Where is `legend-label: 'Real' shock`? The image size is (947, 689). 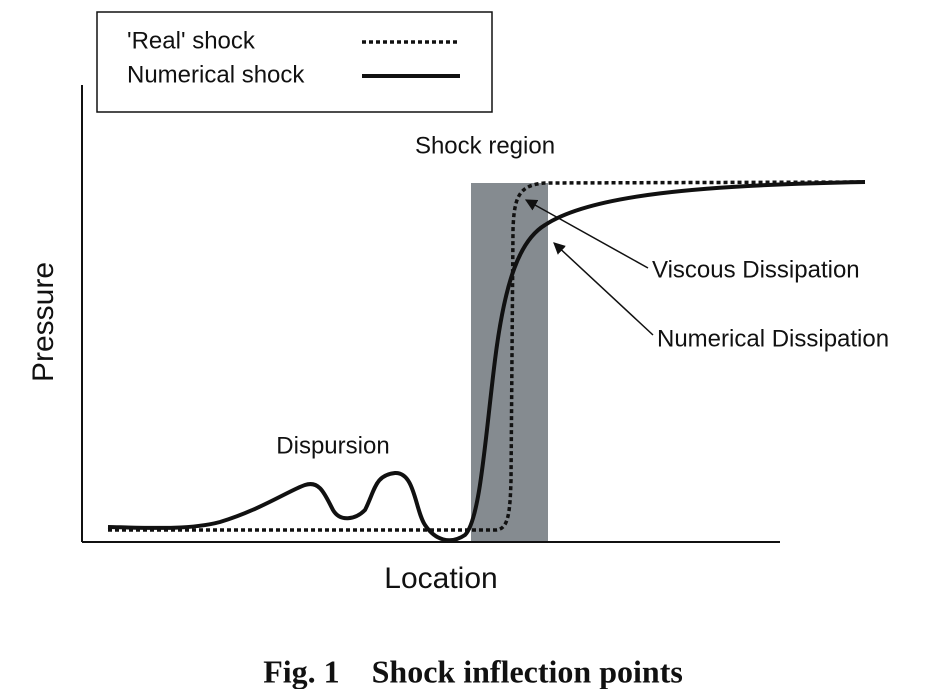
legend-label: 'Real' shock is located at coordinates (191, 40).